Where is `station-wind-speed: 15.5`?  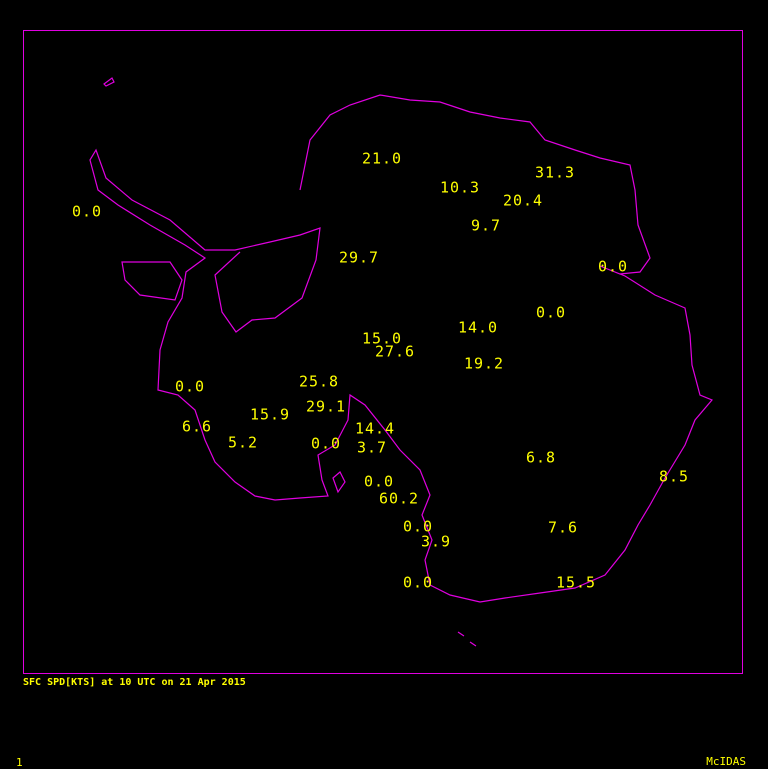 station-wind-speed: 15.5 is located at coordinates (576, 582).